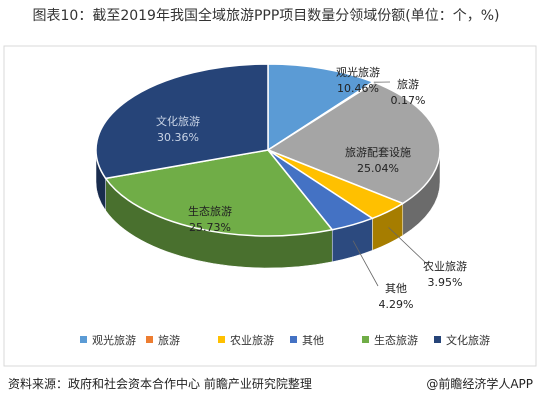 The height and width of the screenshot is (406, 541). I want to click on brand: @前瞻经济学人APP, so click(479, 384).